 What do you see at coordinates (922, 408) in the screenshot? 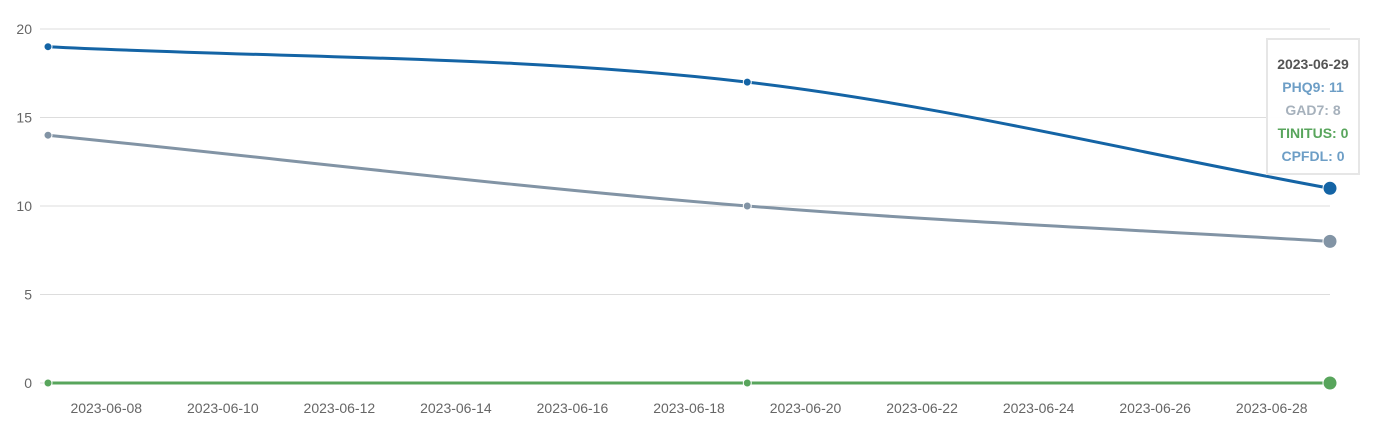
I see `x-tick-label: 2023-06-22` at bounding box center [922, 408].